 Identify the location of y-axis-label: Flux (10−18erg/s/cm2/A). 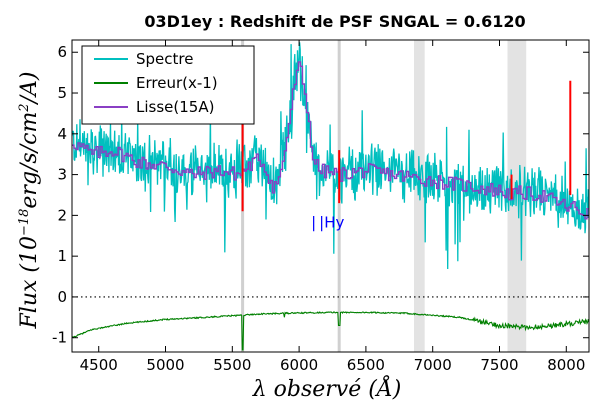
(29, 201).